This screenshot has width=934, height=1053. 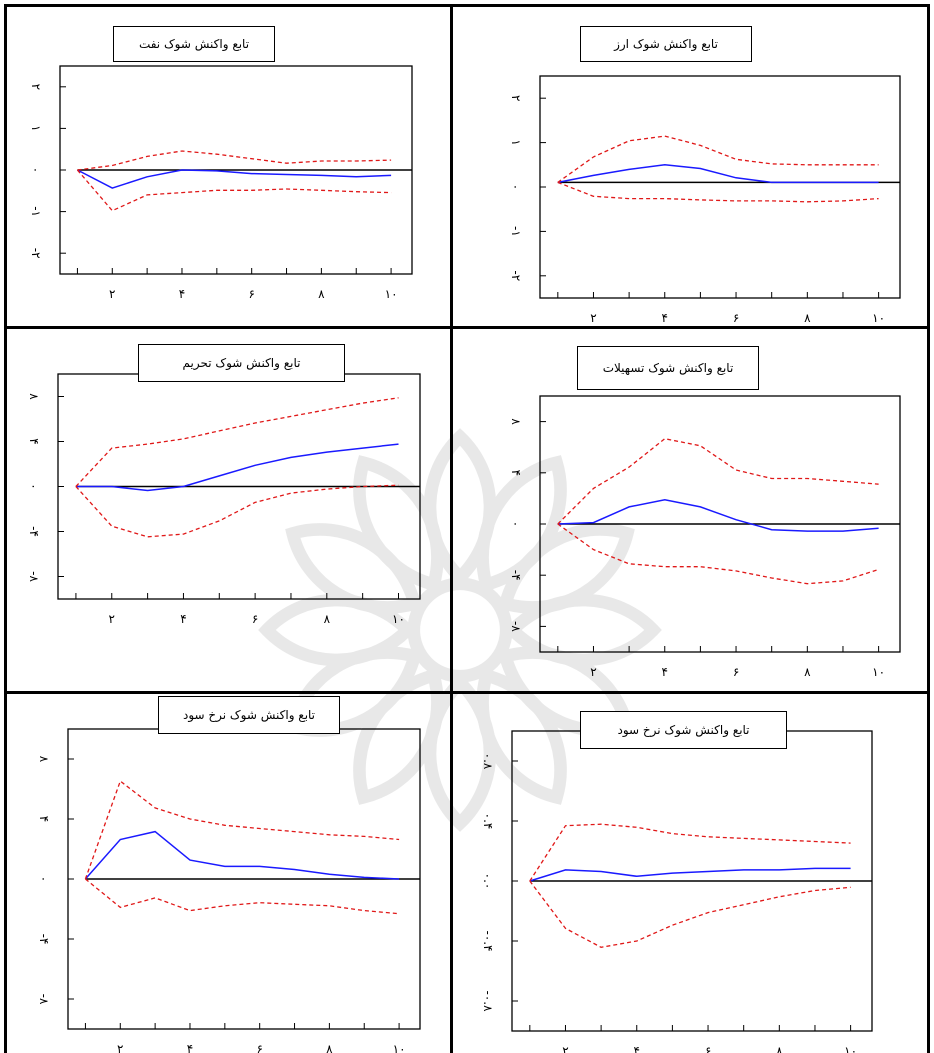 I want to click on vertical-divider, so click(x=451, y=528).